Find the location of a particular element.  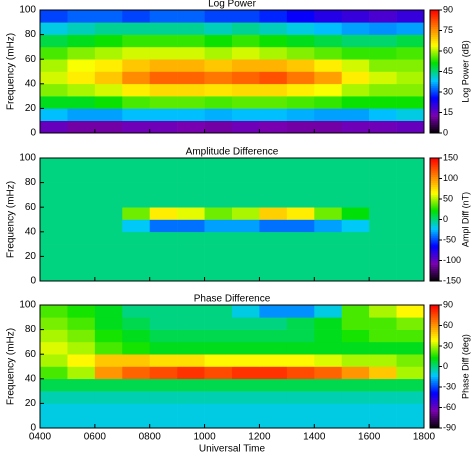

colorbar-tick-label: 150 is located at coordinates (450, 157).